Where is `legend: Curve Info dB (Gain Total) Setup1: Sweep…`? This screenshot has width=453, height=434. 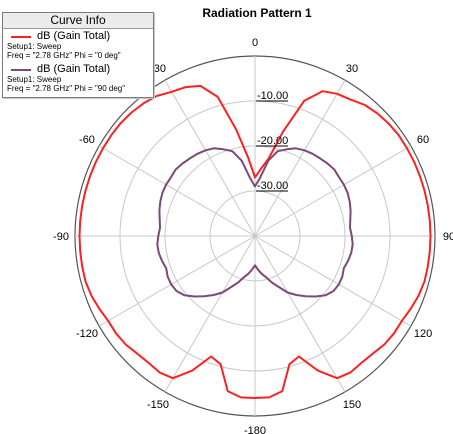
legend: Curve Info dB (Gain Total) Setup1: Sweep… is located at coordinates (78, 55).